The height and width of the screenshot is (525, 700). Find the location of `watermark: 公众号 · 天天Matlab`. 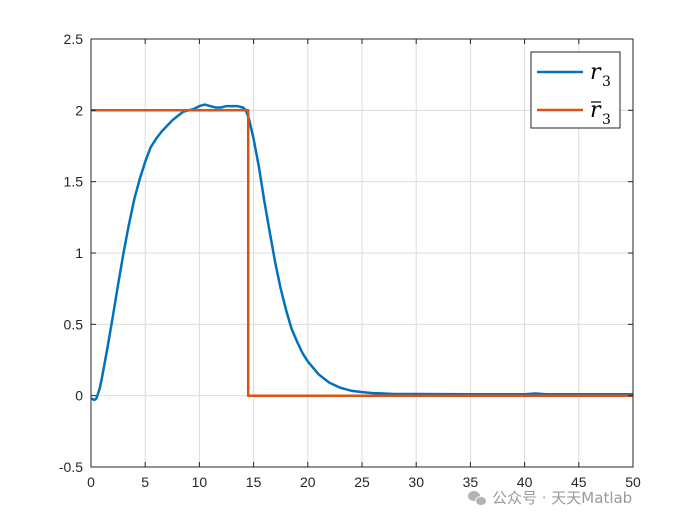

watermark: 公众号 · 天天Matlab is located at coordinates (550, 497).